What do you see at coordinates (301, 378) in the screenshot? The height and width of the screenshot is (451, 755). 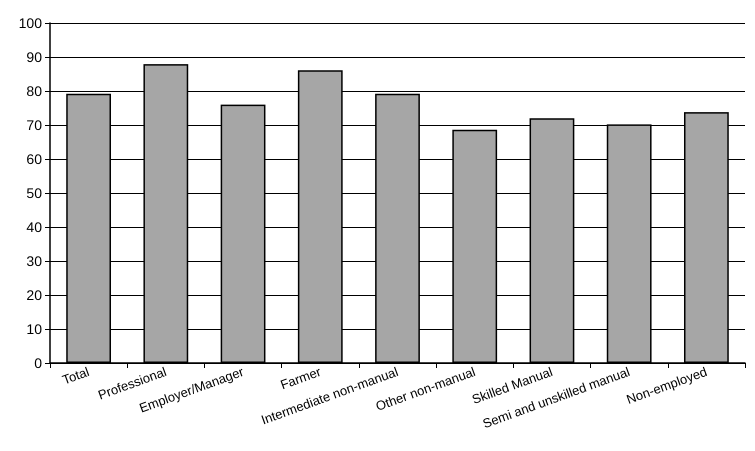 I see `x-tick-label: Farmer` at bounding box center [301, 378].